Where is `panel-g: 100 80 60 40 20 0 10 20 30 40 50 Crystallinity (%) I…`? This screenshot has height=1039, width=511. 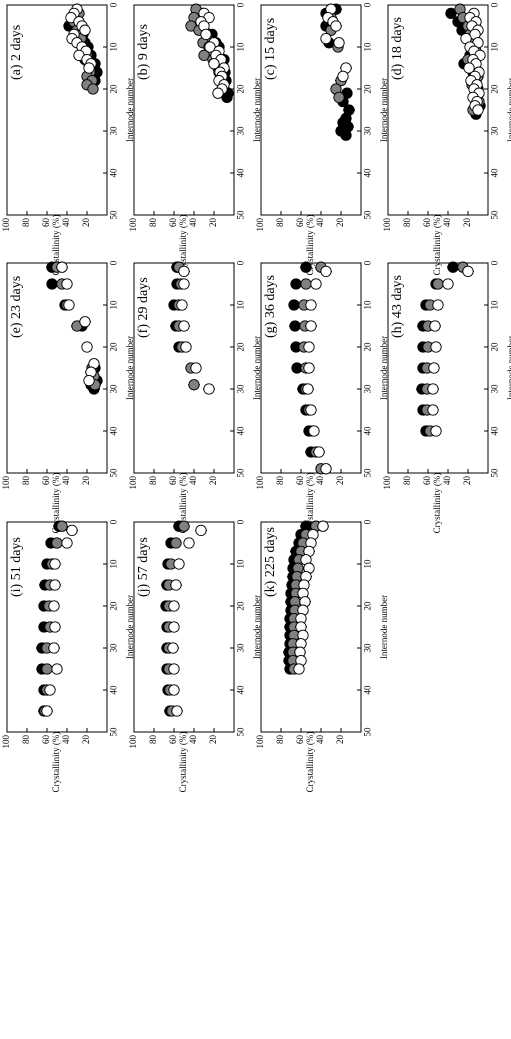 panel-g: 100 80 60 40 20 0 10 20 30 40 50 Crystallinity (%) I… is located at coordinates (322, 396).